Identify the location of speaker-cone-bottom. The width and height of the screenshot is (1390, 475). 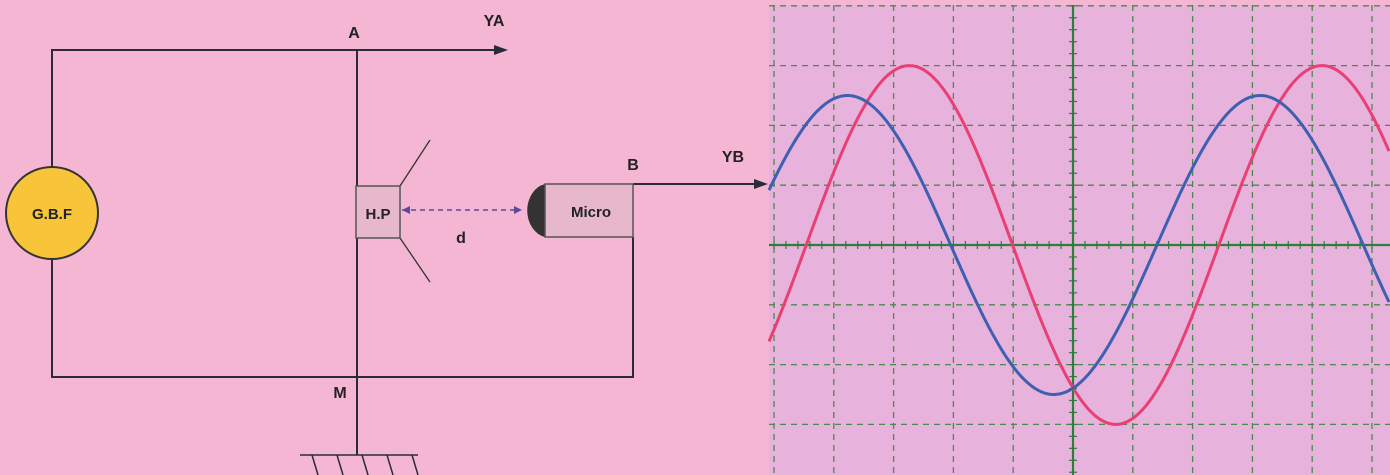
(415, 260).